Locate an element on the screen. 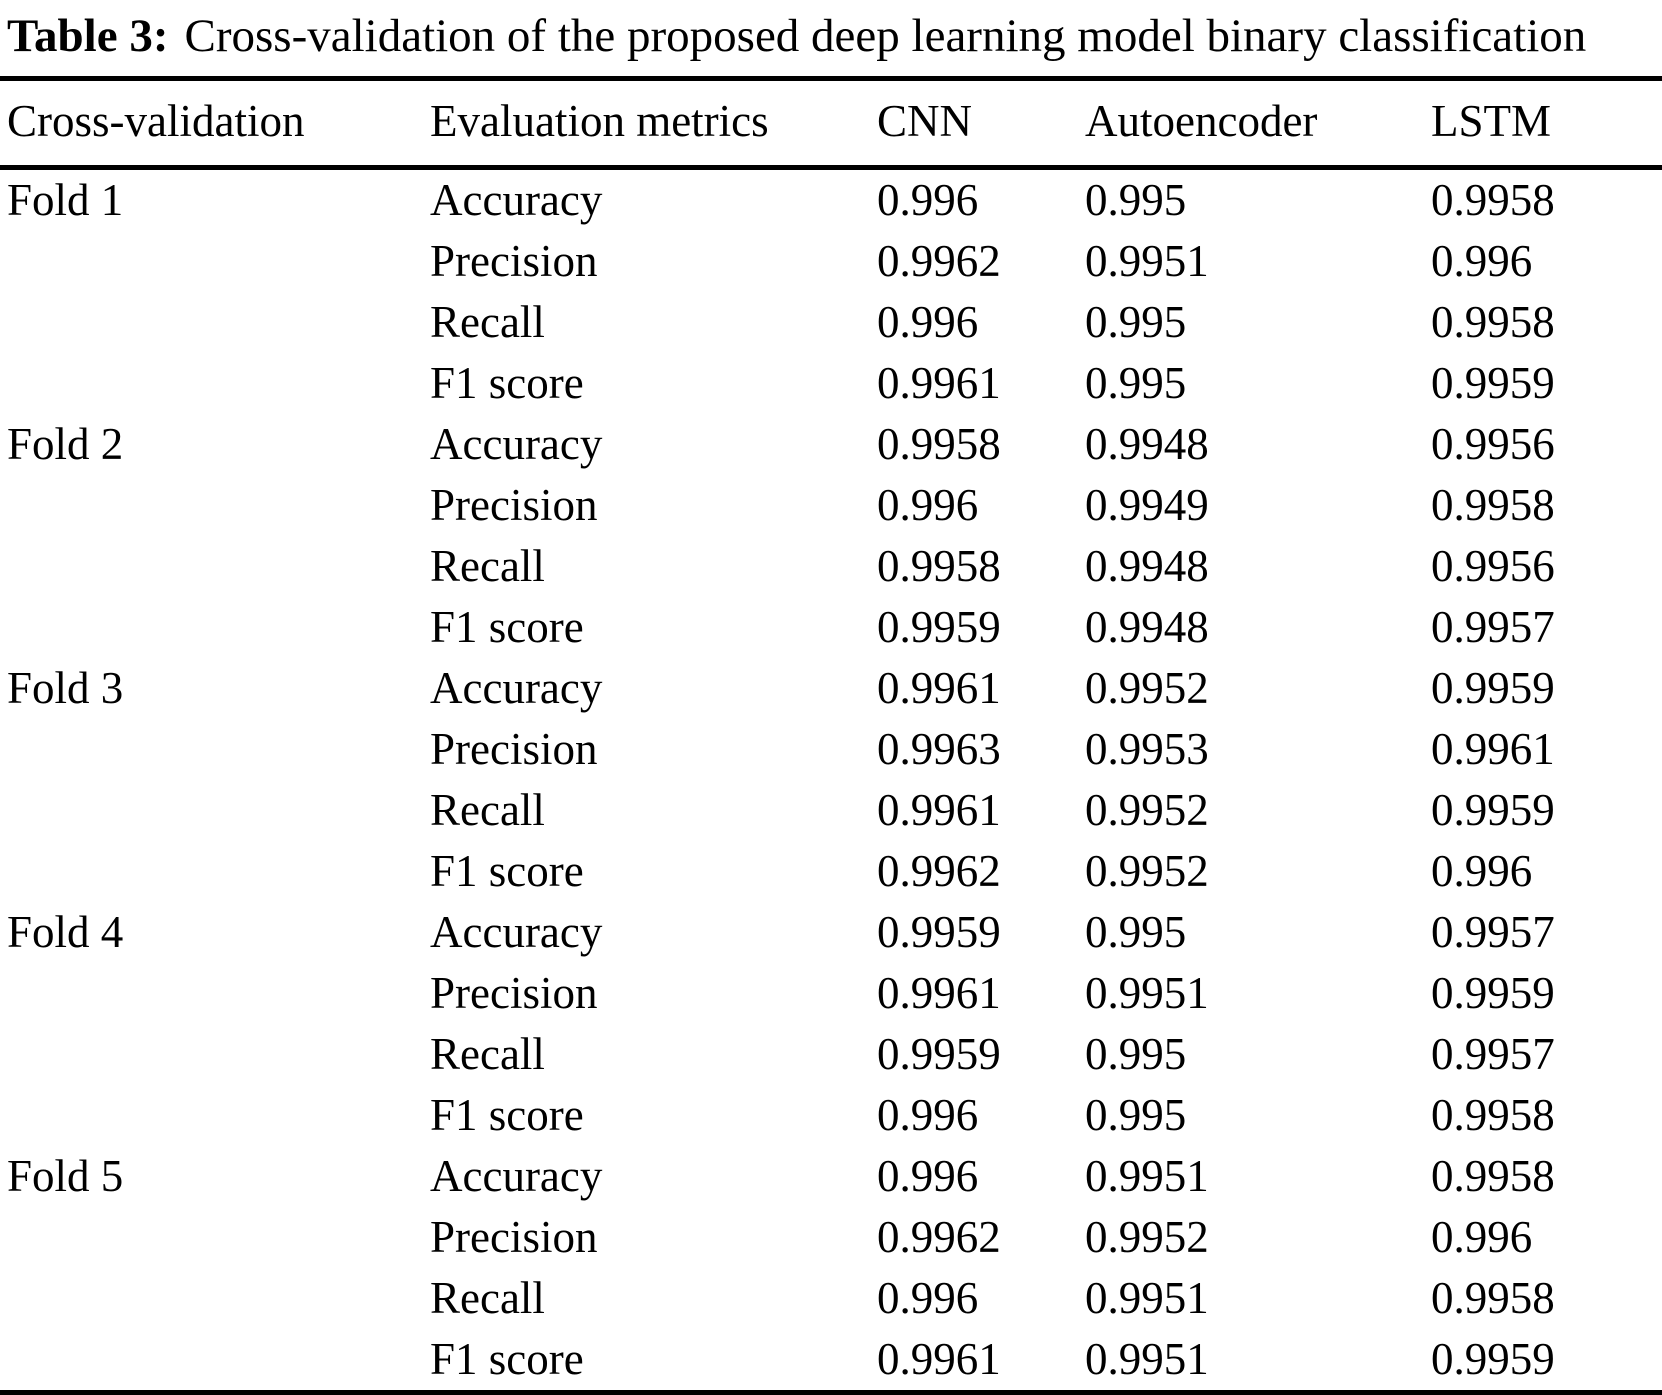  fold-label: Fold 4 is located at coordinates (65, 932).